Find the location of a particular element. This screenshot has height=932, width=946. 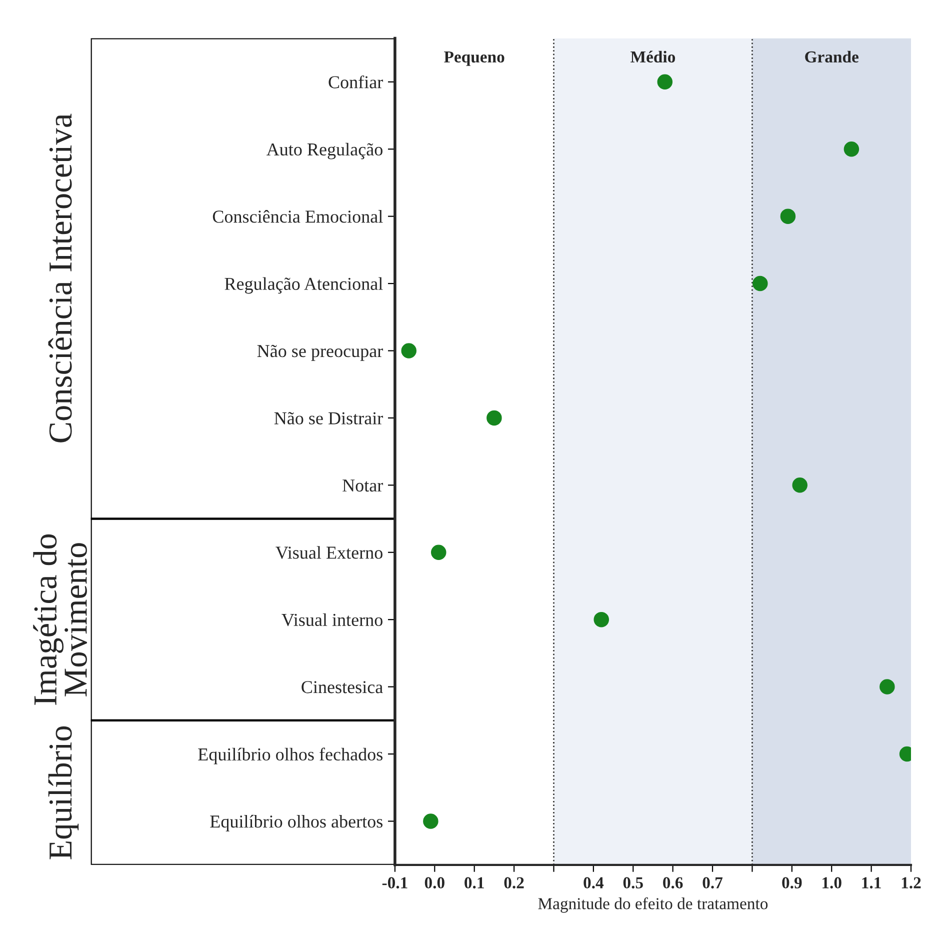

annotation: Pequeno is located at coordinates (474, 58).